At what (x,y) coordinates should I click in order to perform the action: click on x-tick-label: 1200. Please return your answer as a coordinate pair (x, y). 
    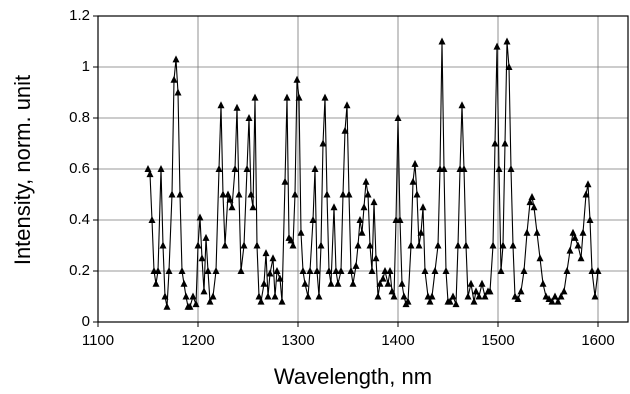
    Looking at the image, I should click on (197, 340).